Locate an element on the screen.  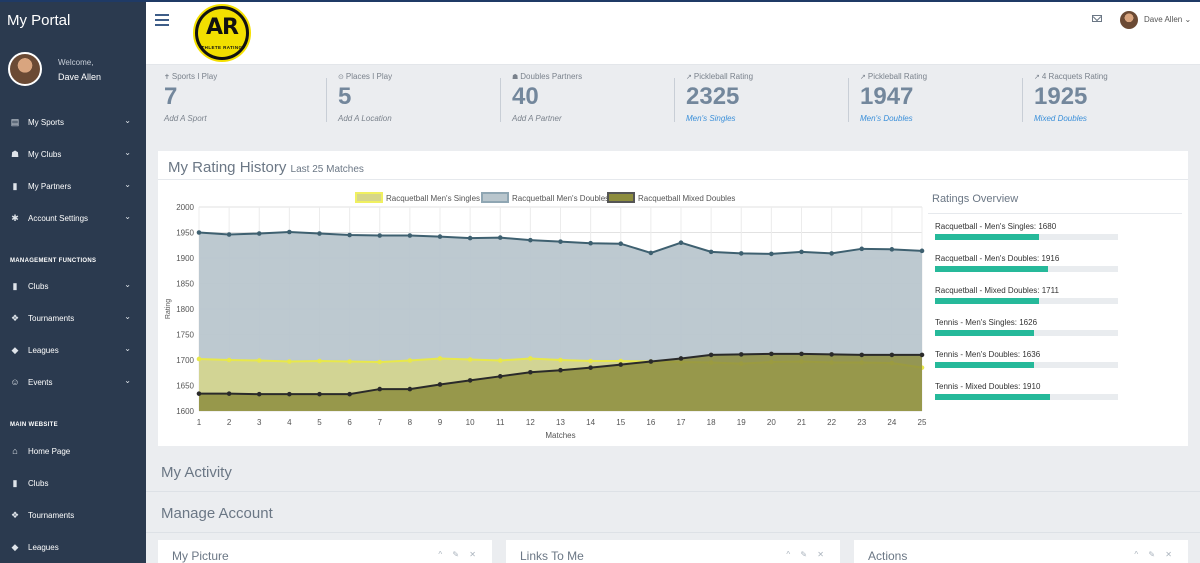
athlete-ratings-logo: AR ATHLETE RATINGS is located at coordinates (222, 33).